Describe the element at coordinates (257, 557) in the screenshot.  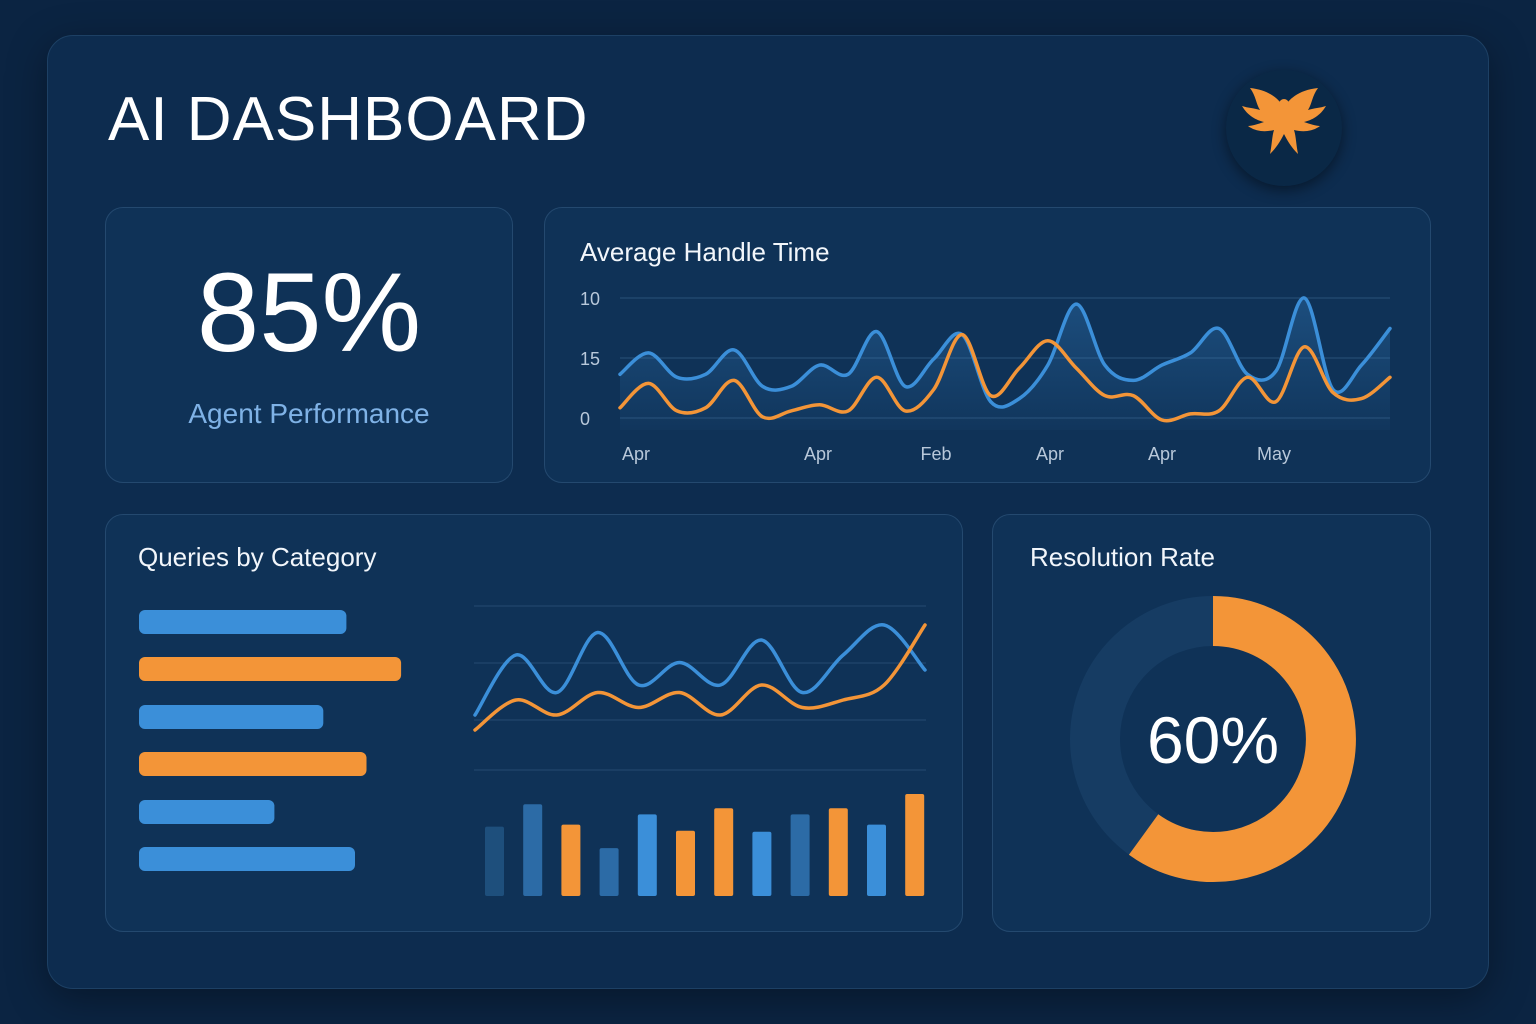
I see `queries-chart-title: Queries by Category` at that location.